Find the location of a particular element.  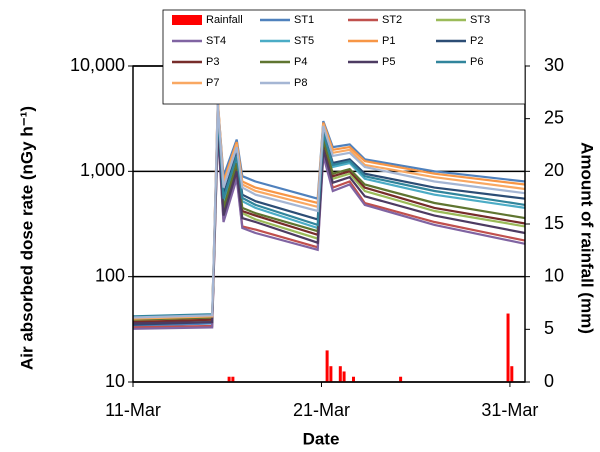

legend-label: ST4 is located at coordinates (216, 41).